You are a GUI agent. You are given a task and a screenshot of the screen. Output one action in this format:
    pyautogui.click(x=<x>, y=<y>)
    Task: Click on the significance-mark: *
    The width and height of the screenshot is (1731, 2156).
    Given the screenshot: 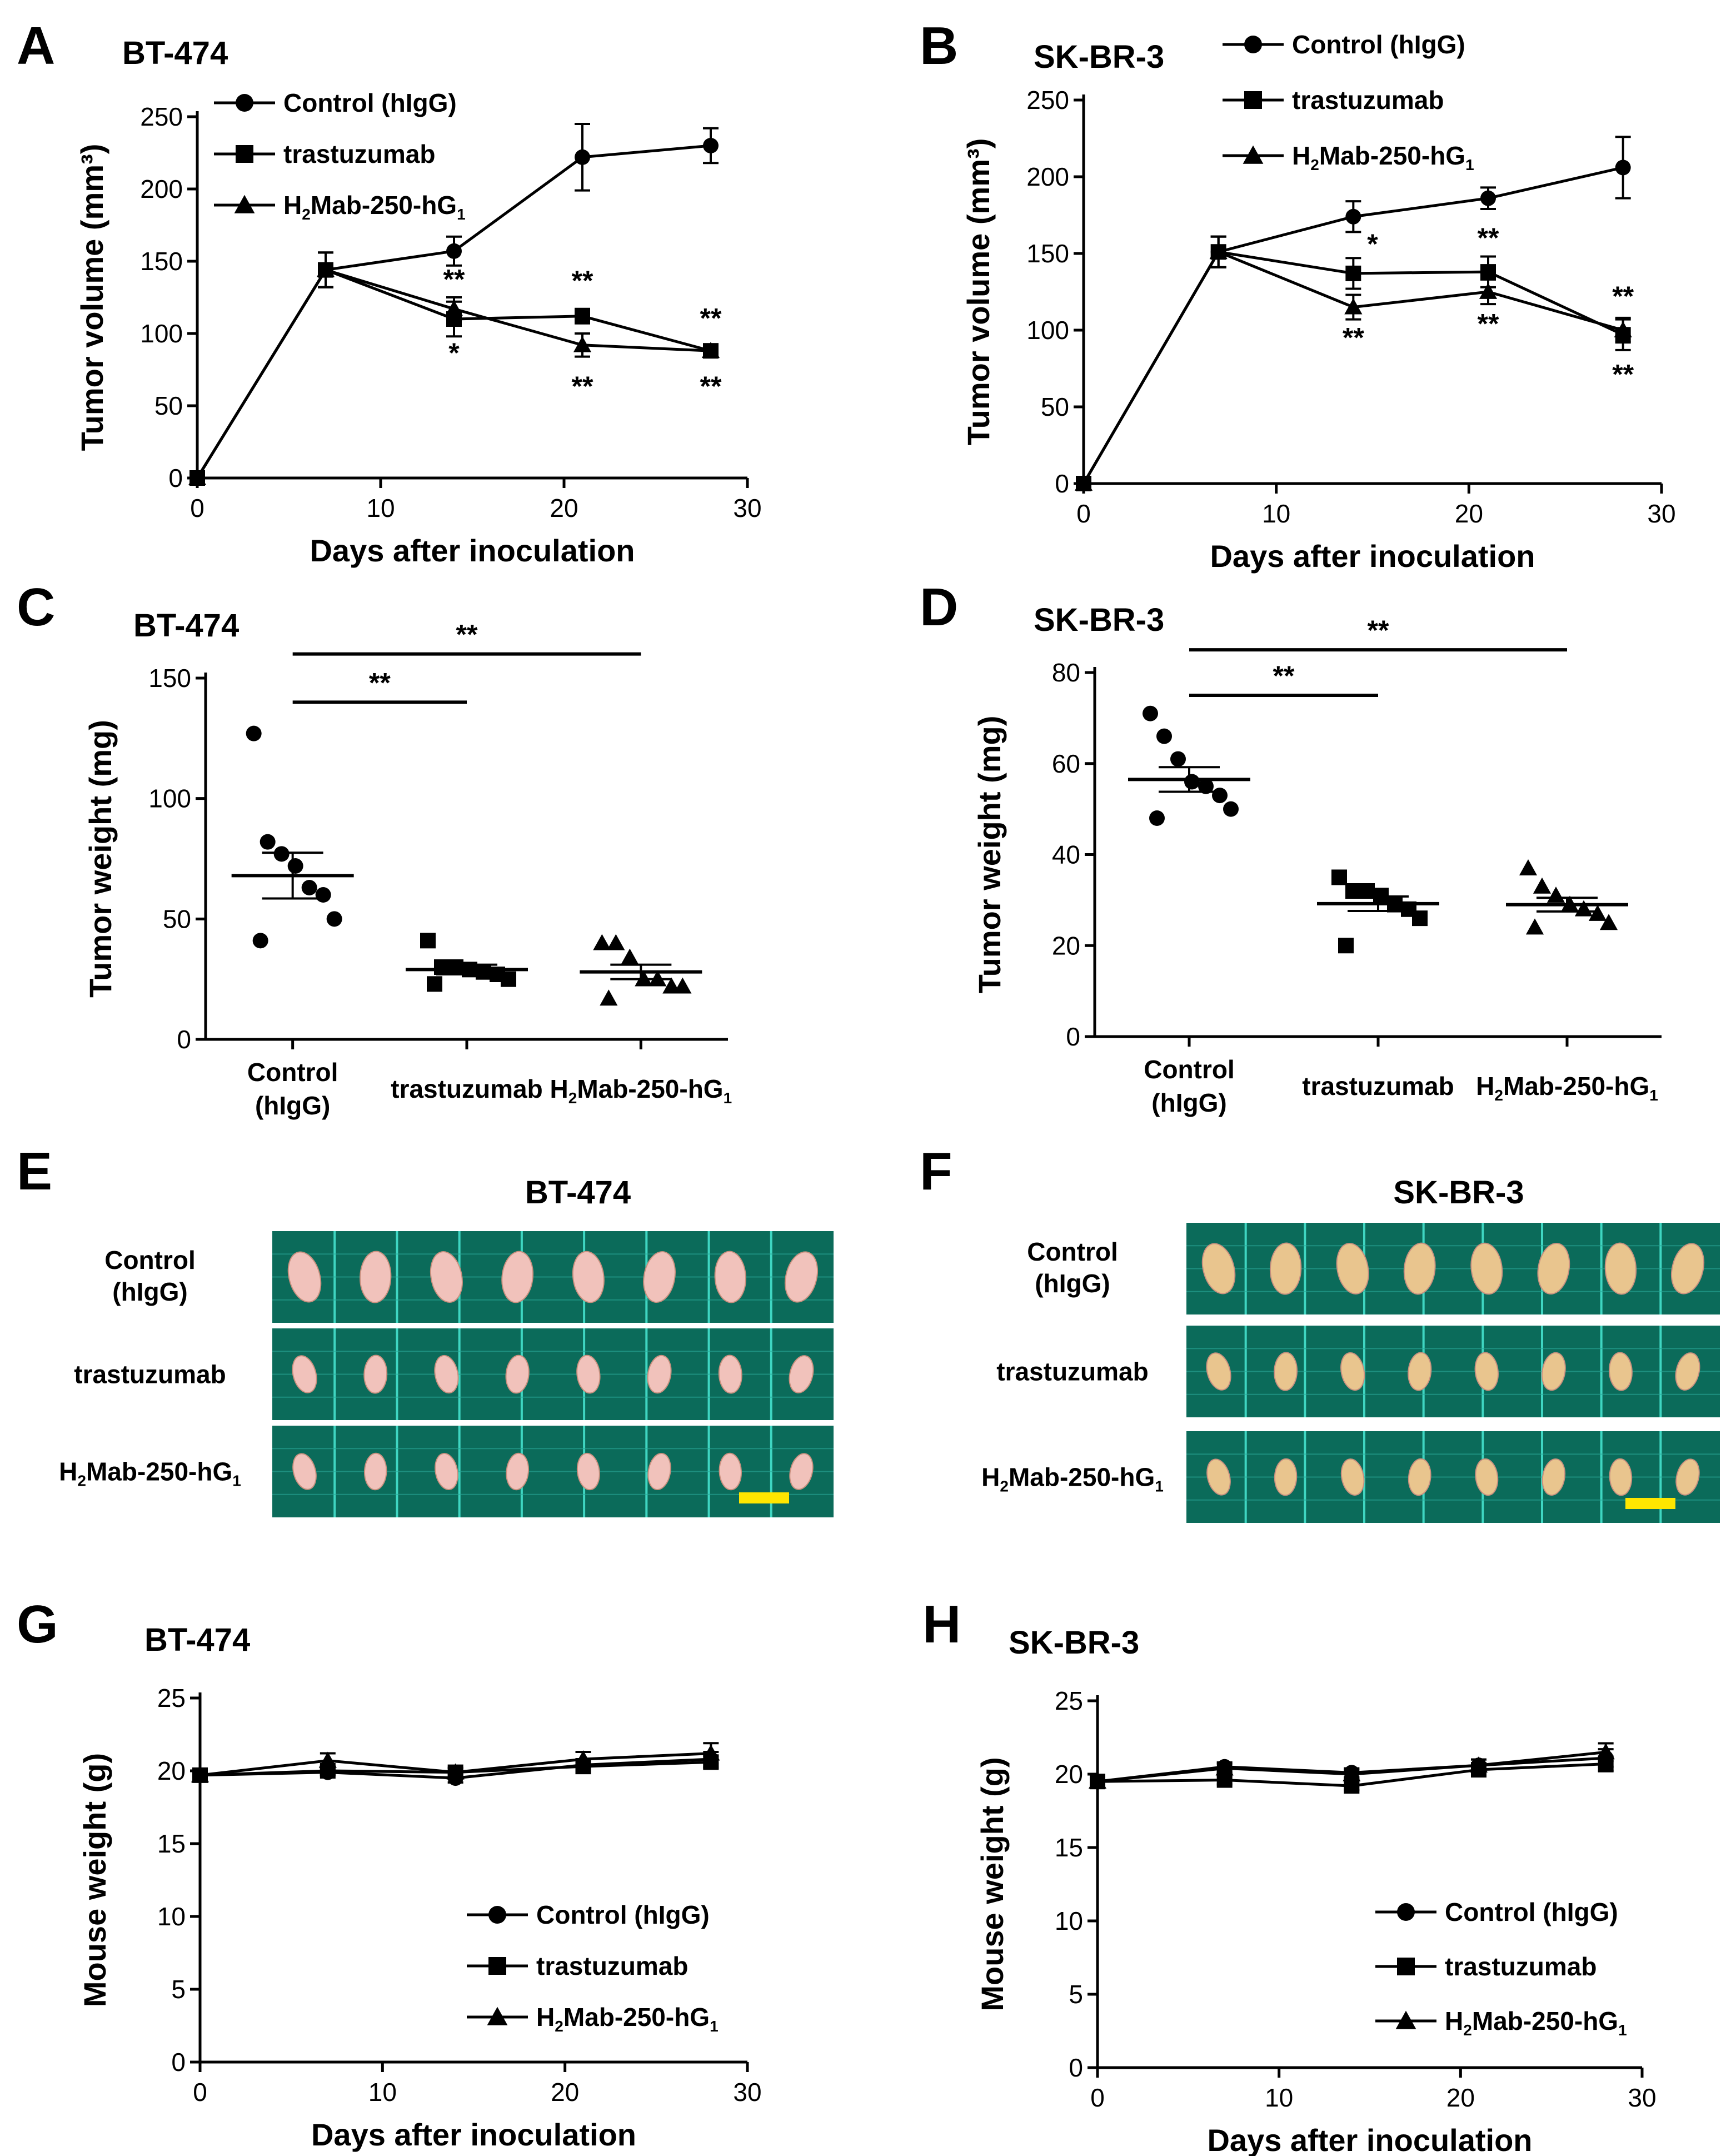 What is the action you would take?
    pyautogui.click(x=1372, y=244)
    